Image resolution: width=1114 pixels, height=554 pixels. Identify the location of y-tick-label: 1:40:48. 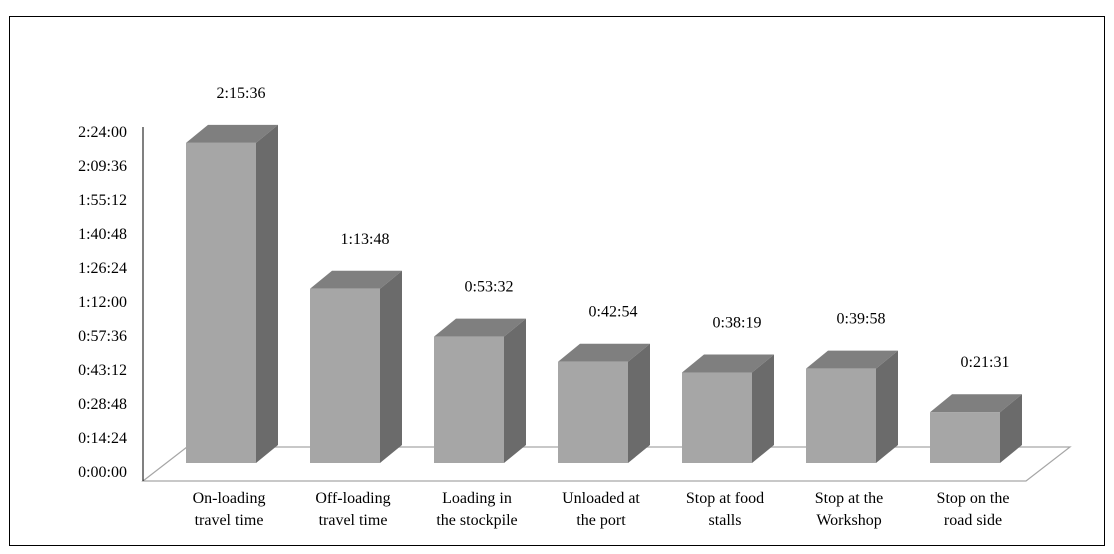
(102, 234).